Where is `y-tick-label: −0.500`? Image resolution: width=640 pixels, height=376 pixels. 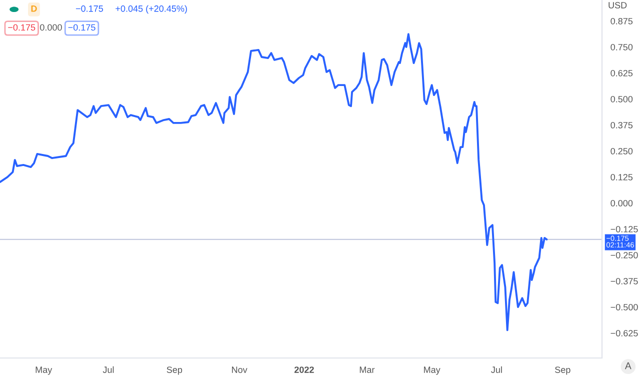
y-tick-label: −0.500 is located at coordinates (624, 307).